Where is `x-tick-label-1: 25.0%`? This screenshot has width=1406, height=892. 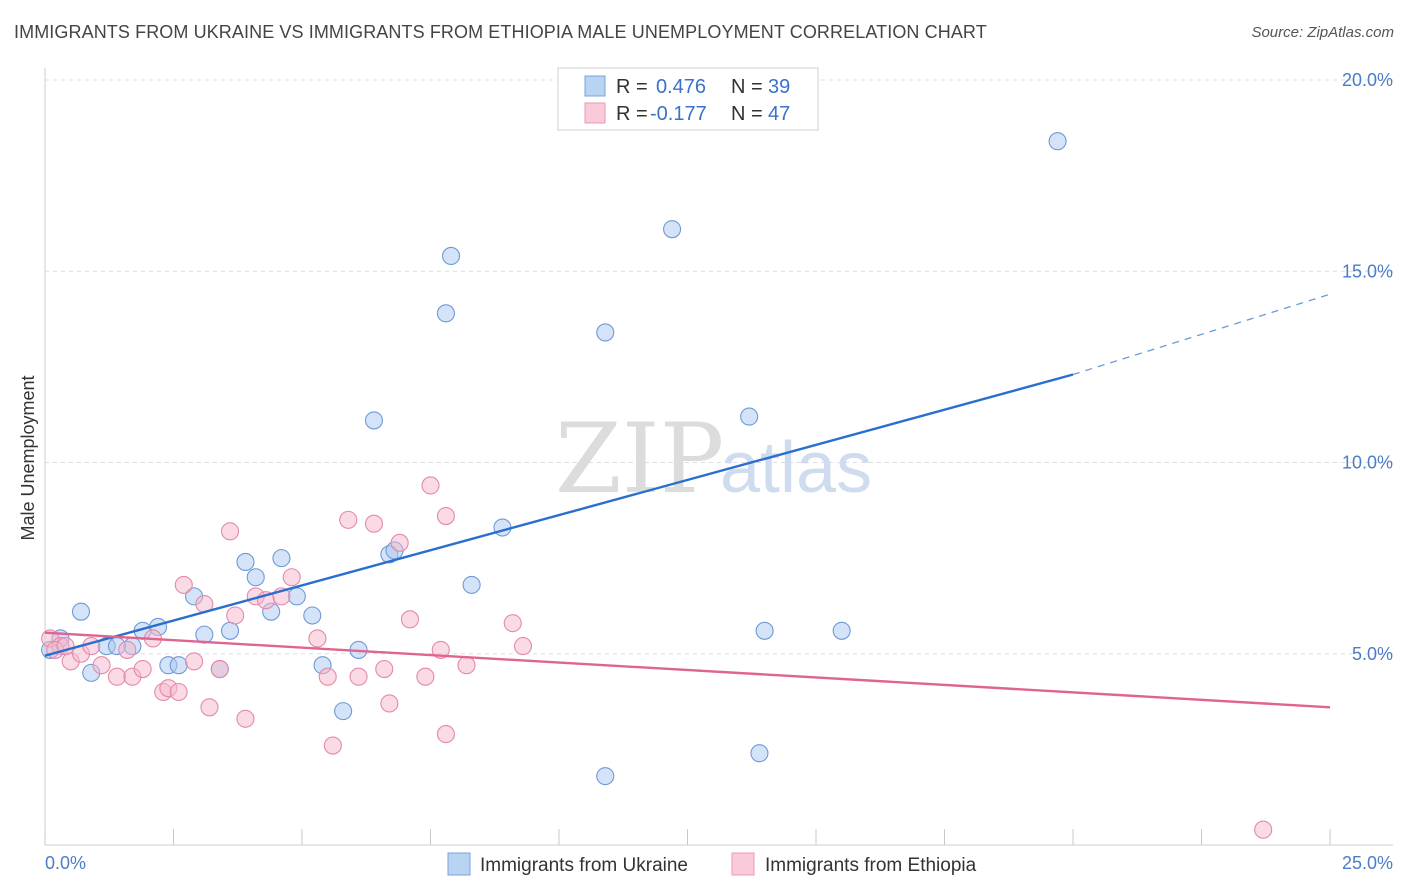 x-tick-label-1: 25.0% is located at coordinates (1367, 863).